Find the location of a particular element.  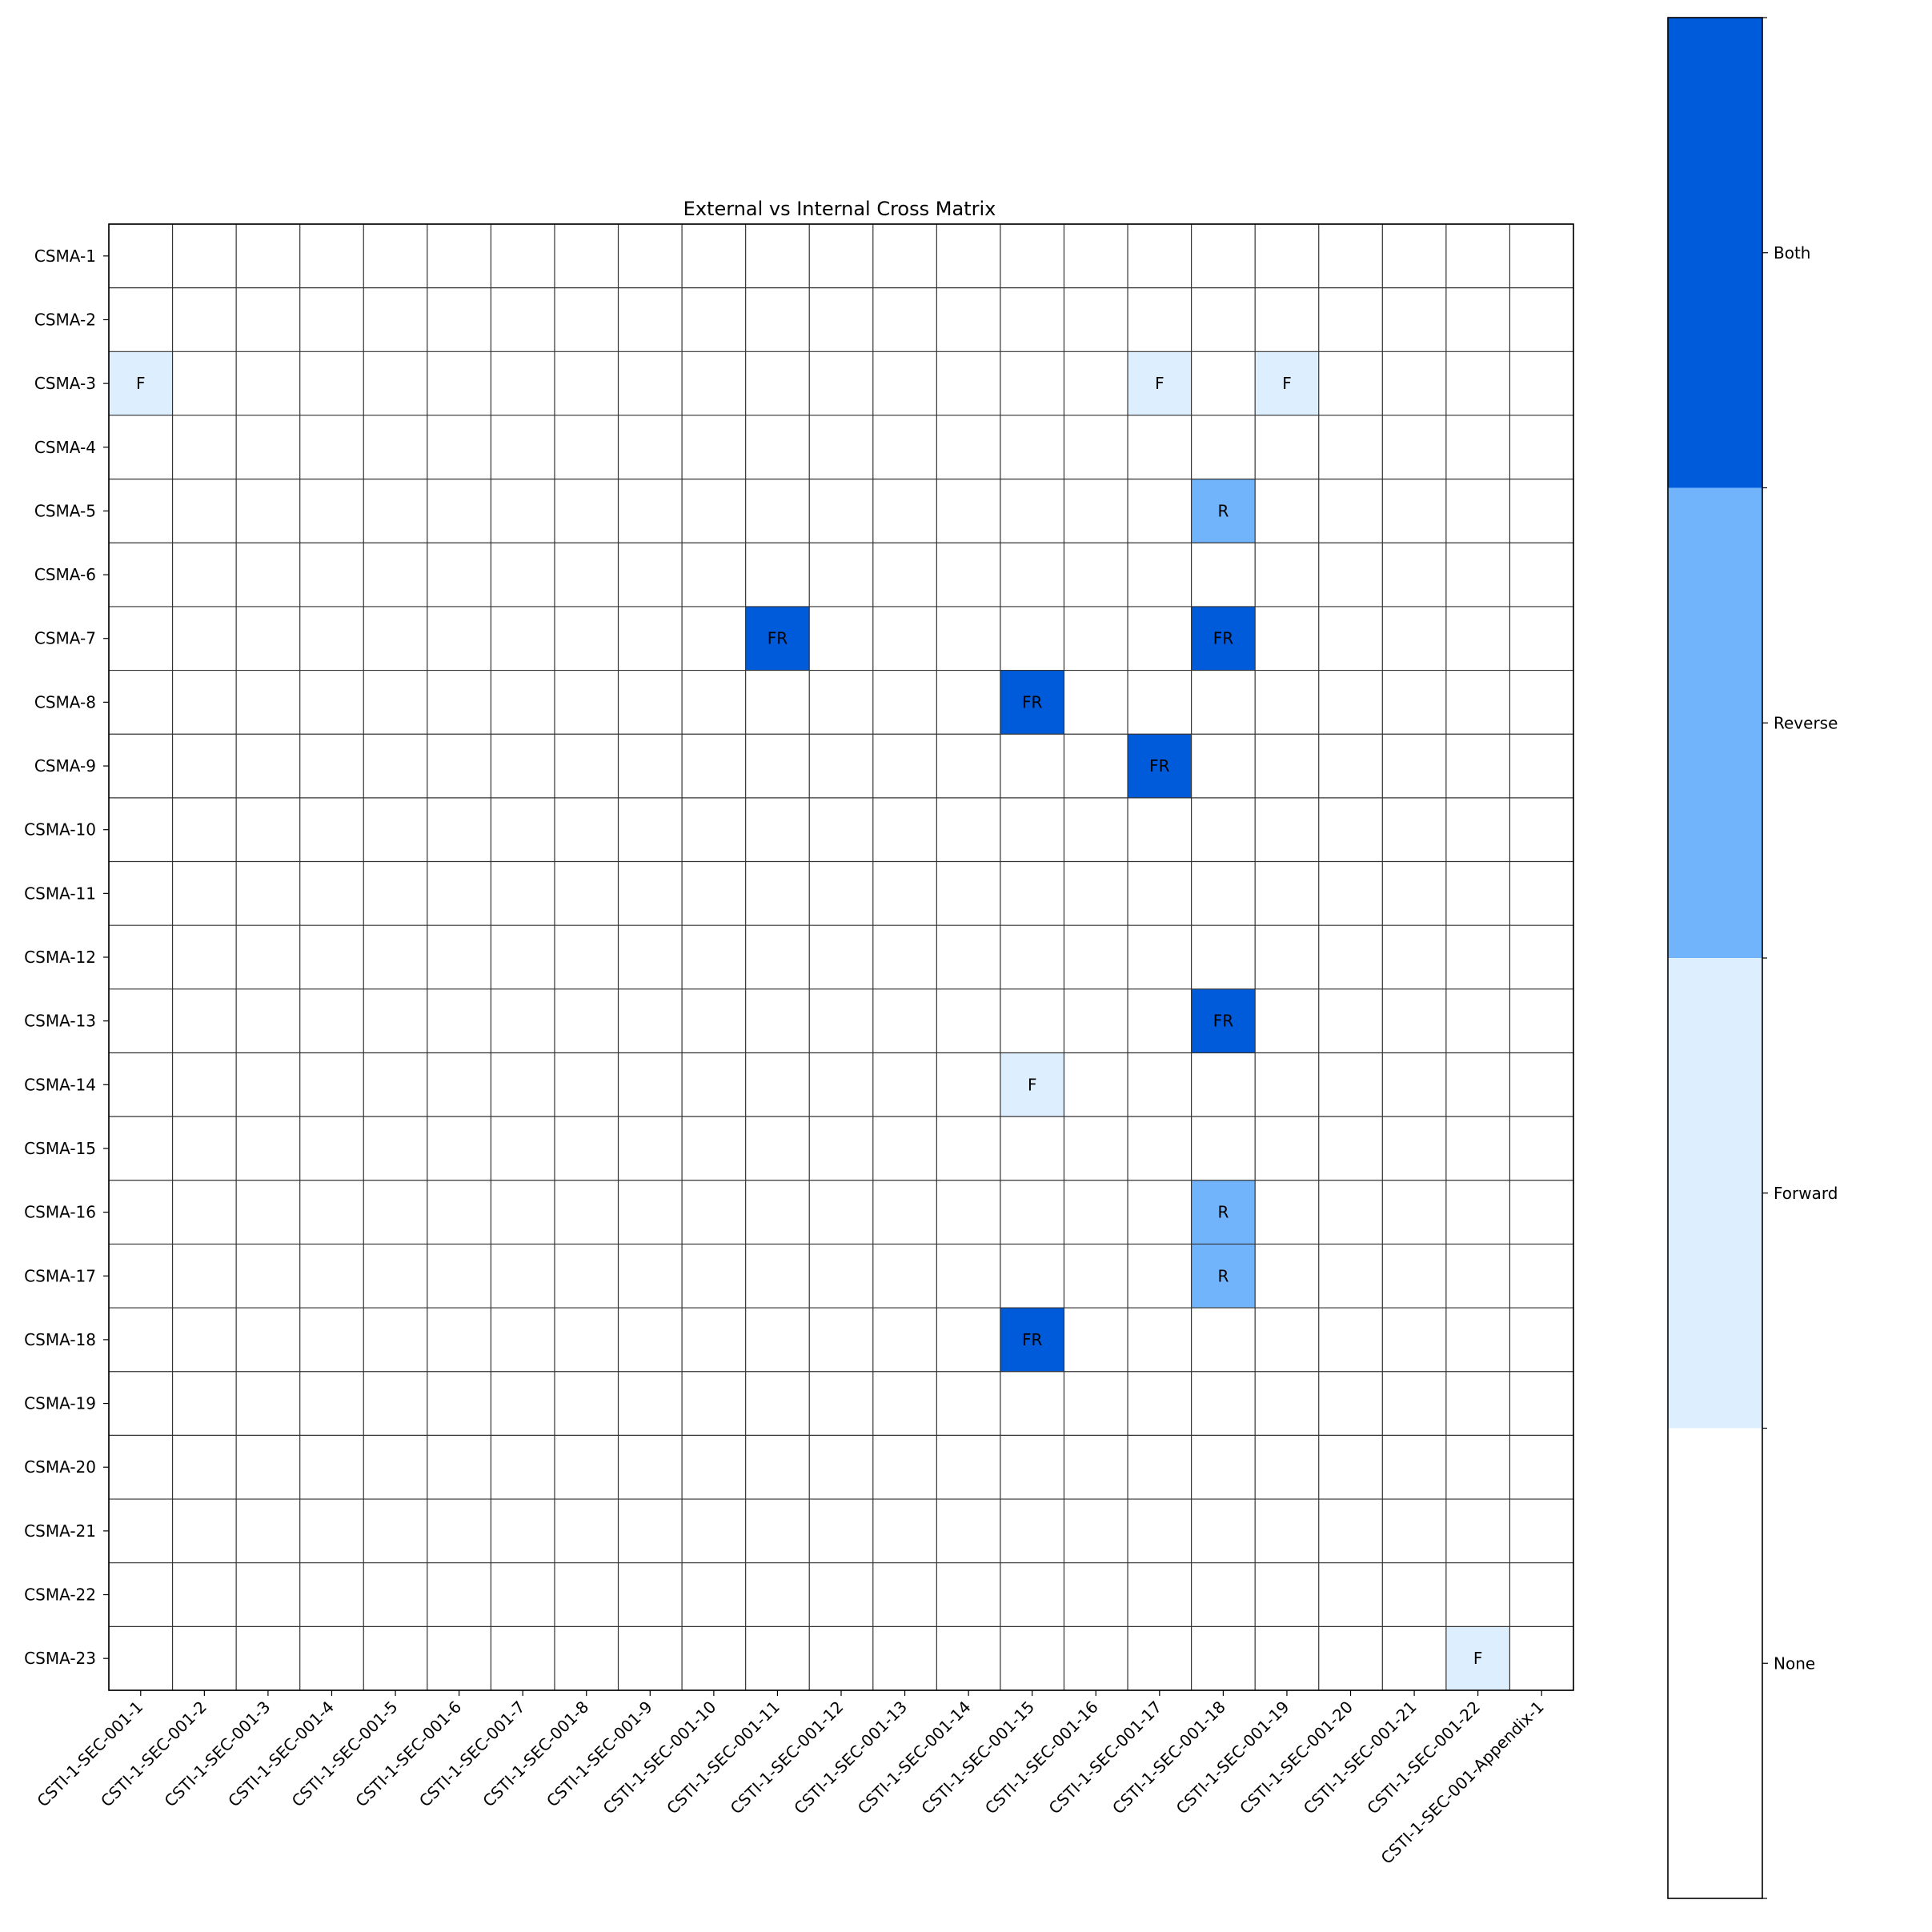

colorbar-label: Both is located at coordinates (1792, 253).